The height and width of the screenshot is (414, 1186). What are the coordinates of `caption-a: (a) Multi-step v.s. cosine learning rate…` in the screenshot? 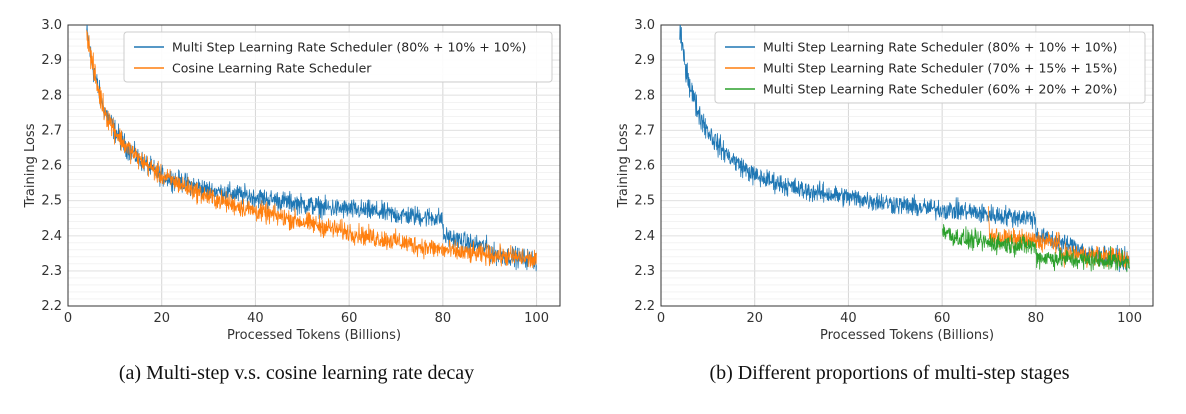 It's located at (296, 373).